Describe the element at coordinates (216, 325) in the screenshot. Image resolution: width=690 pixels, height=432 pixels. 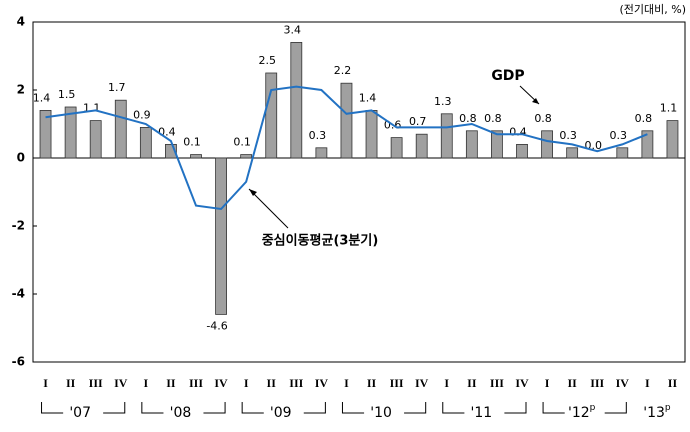
I see `data-label: -4.6` at that location.